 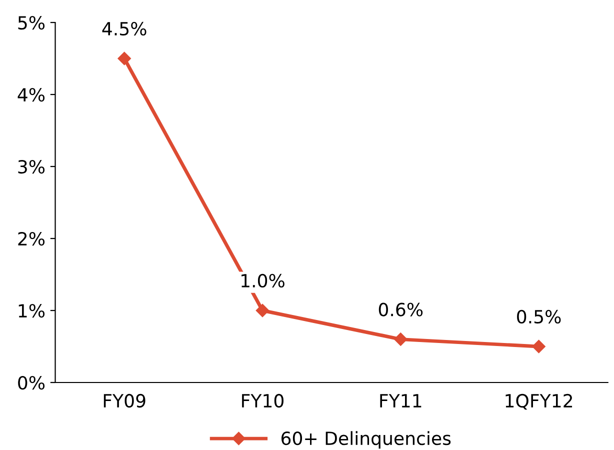 What do you see at coordinates (31, 239) in the screenshot?
I see `y-tick-label: 2%` at bounding box center [31, 239].